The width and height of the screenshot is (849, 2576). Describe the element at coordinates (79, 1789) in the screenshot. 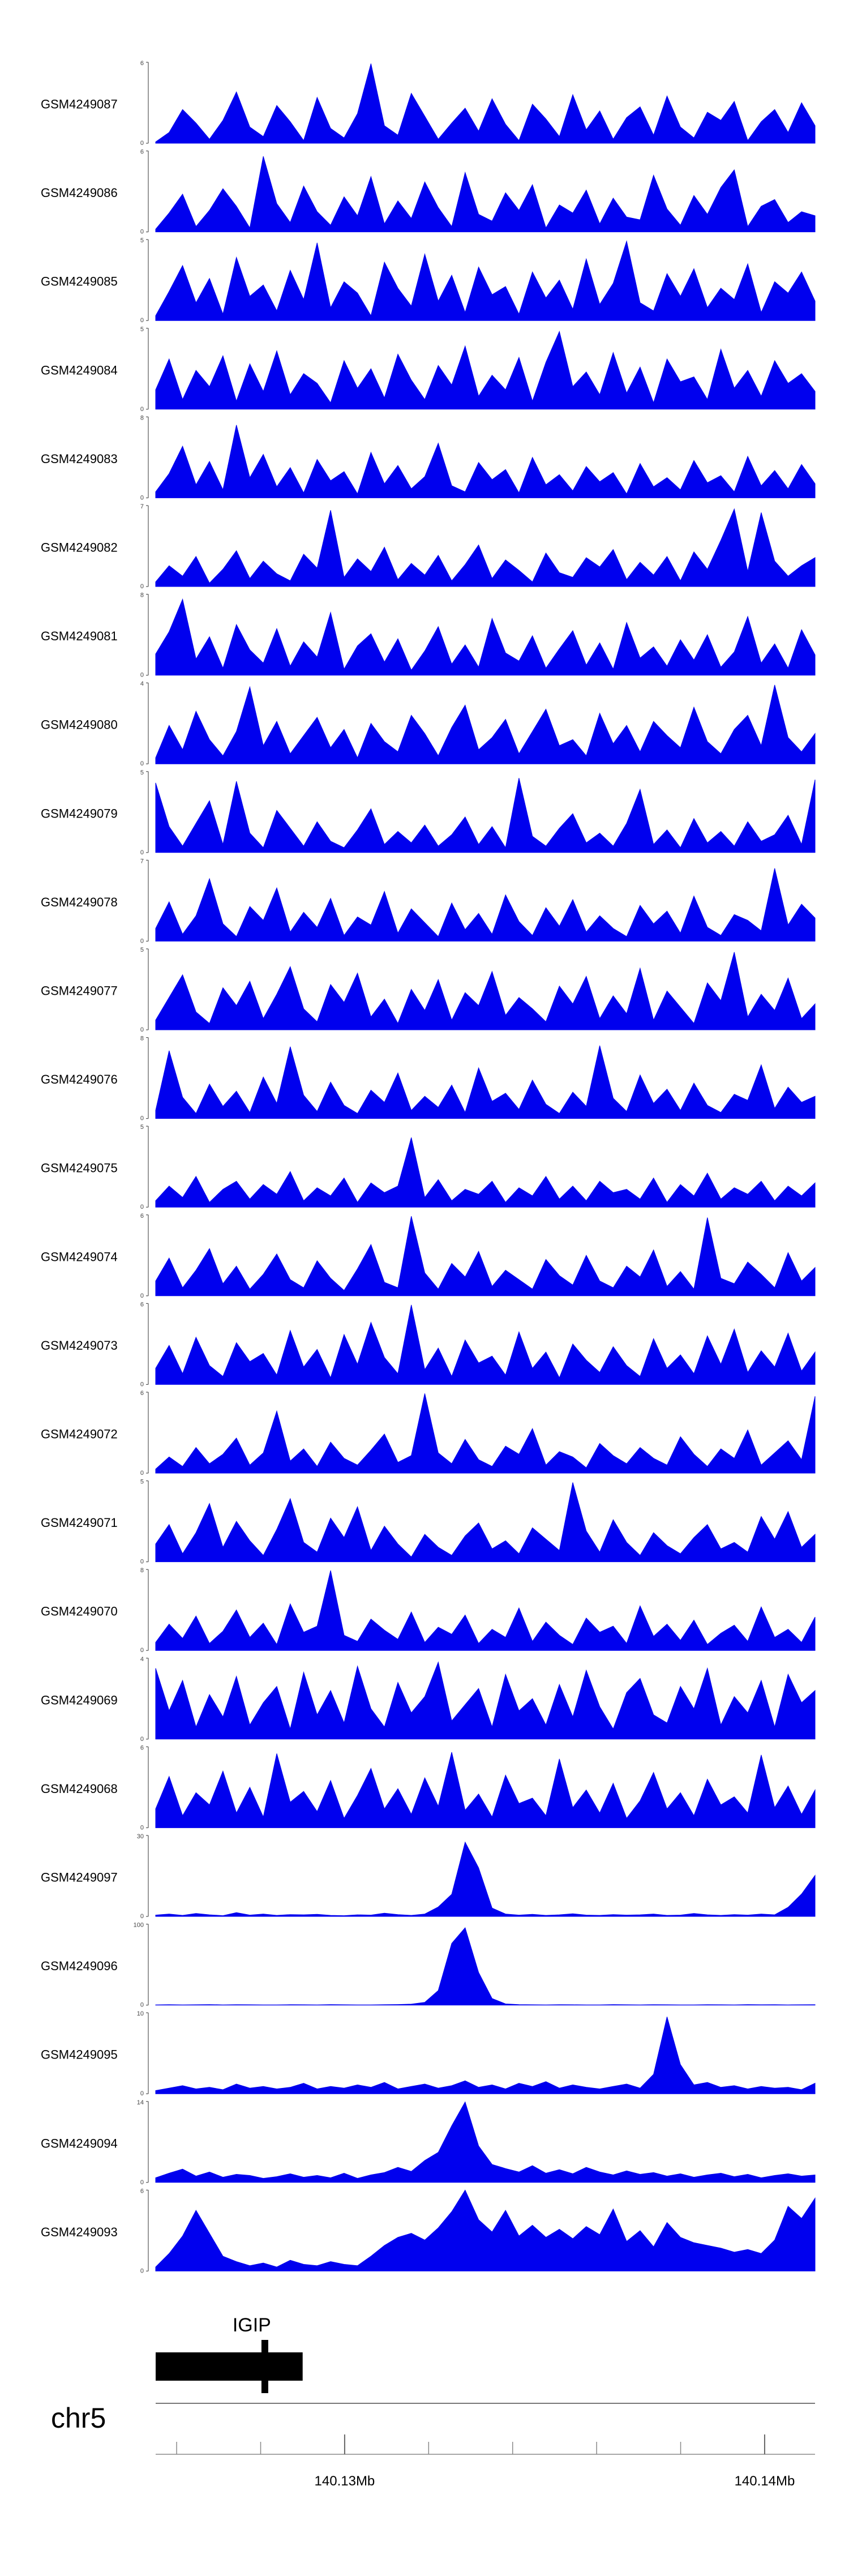

I see `track-name: GSM4249068` at that location.